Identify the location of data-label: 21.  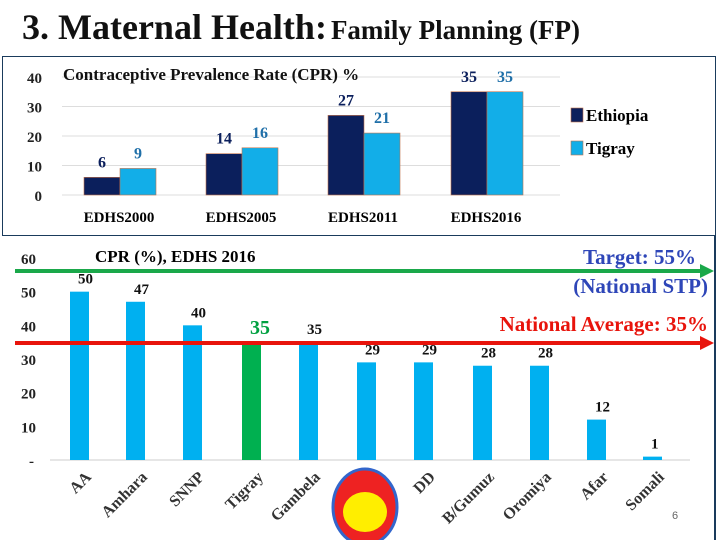
(382, 118).